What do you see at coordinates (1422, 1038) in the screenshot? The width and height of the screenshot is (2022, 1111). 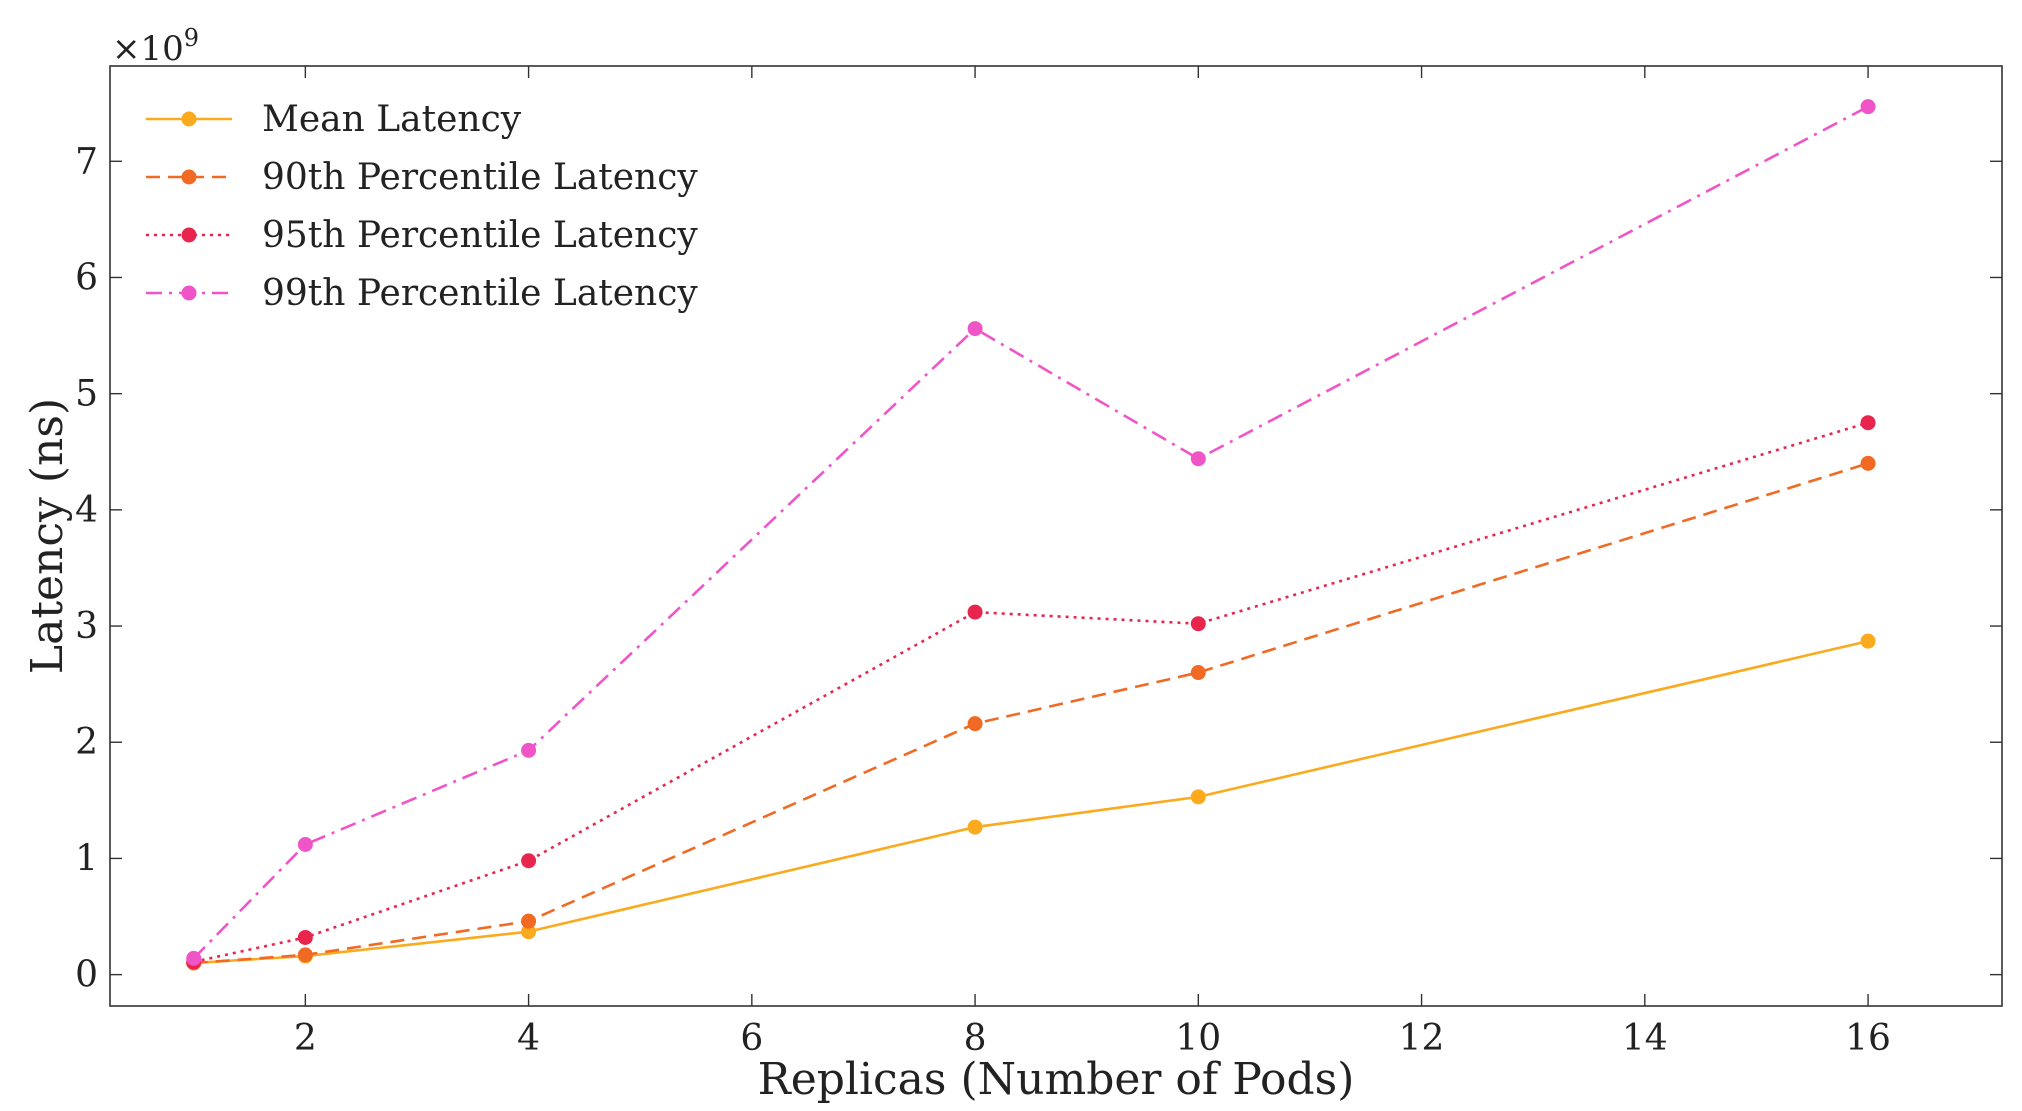 I see `x-tick-label: 12` at bounding box center [1422, 1038].